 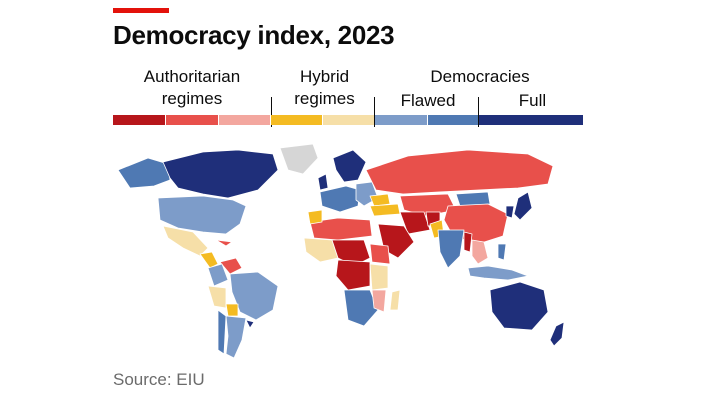 I want to click on map-region-mozambique, so click(x=379, y=301).